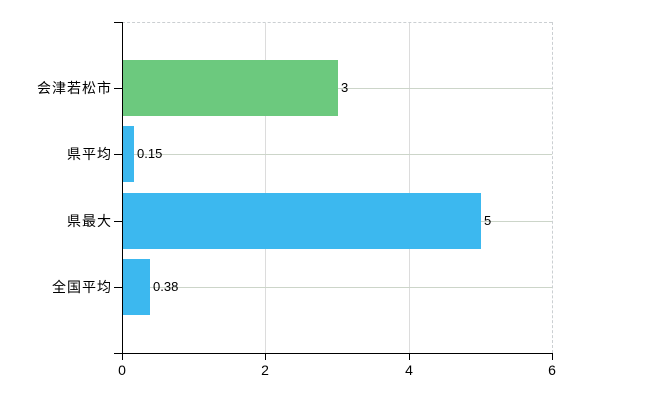  I want to click on category-label: 県最大, so click(89, 221).